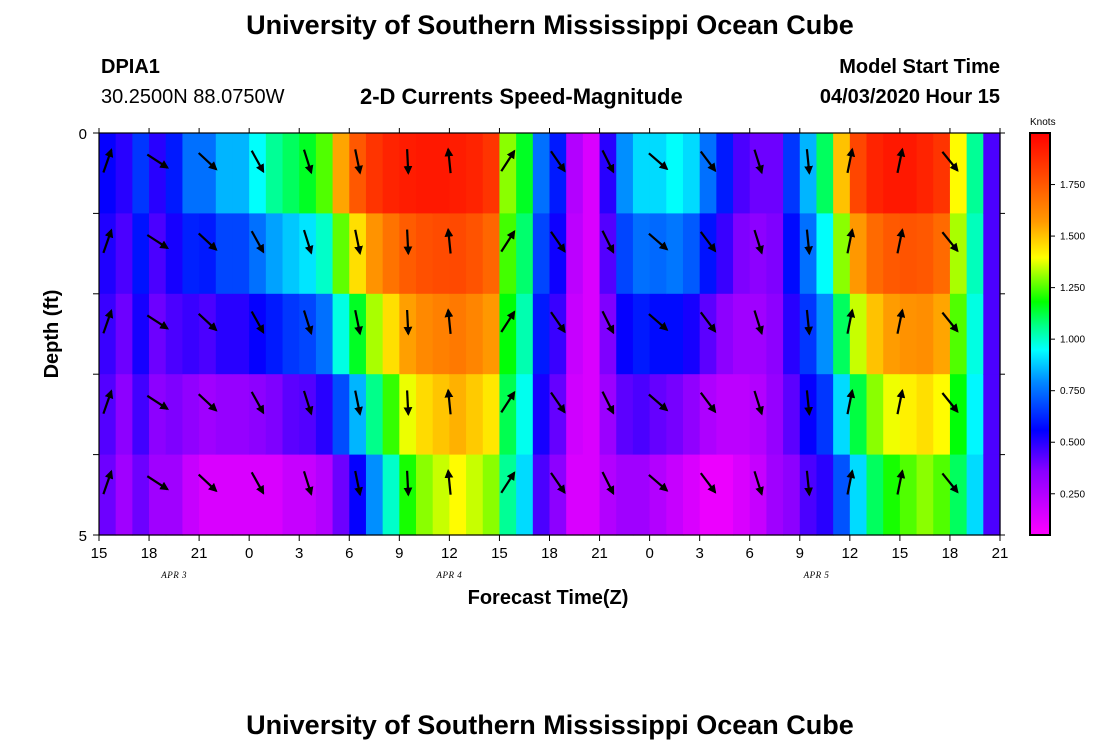 The height and width of the screenshot is (750, 1100). I want to click on y-tick-label: 5, so click(83, 536).